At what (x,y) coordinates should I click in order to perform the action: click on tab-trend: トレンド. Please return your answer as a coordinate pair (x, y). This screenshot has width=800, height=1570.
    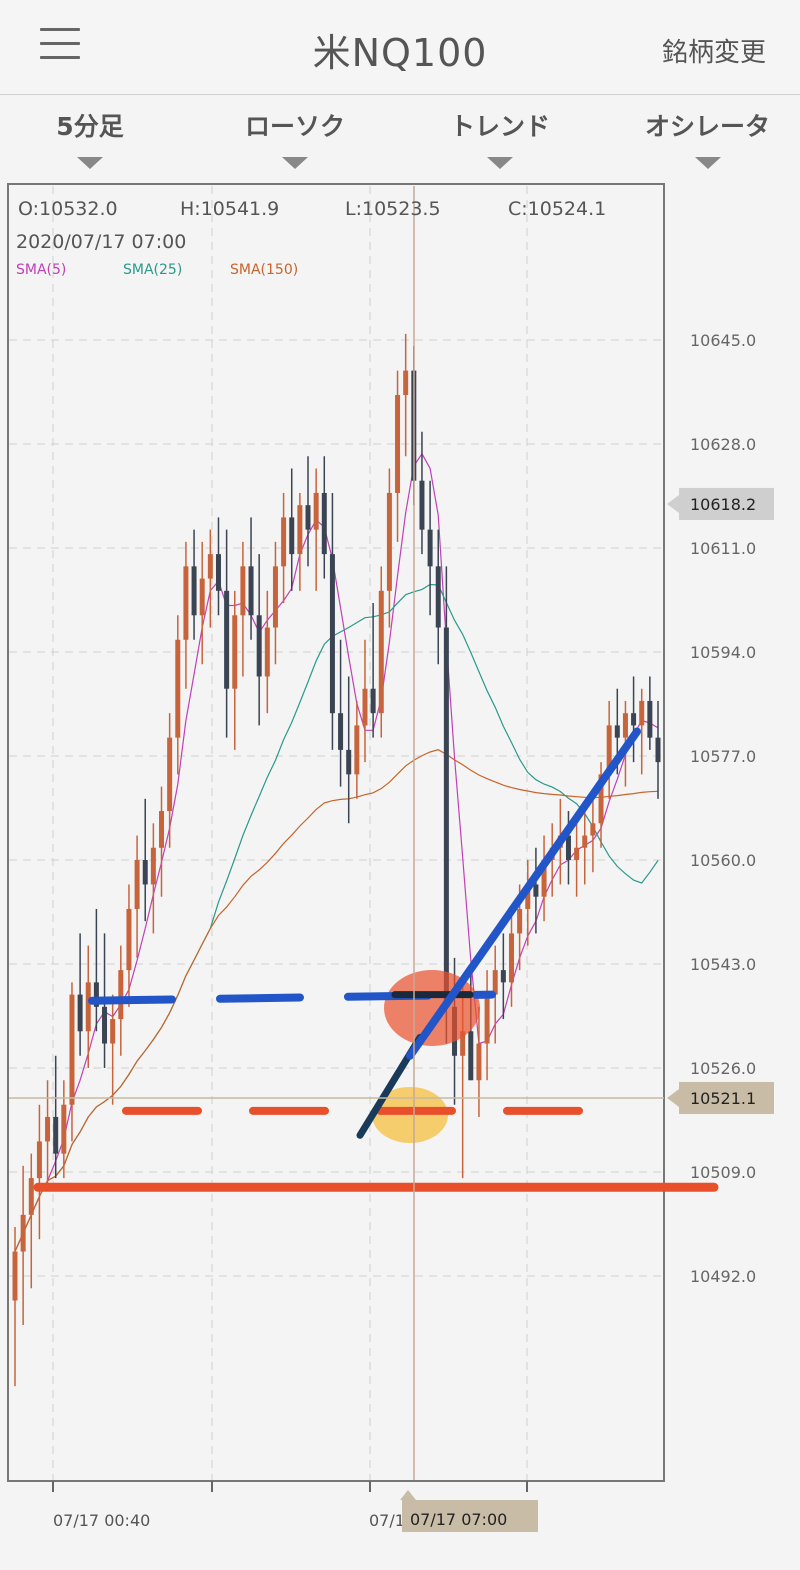
    Looking at the image, I should click on (500, 138).